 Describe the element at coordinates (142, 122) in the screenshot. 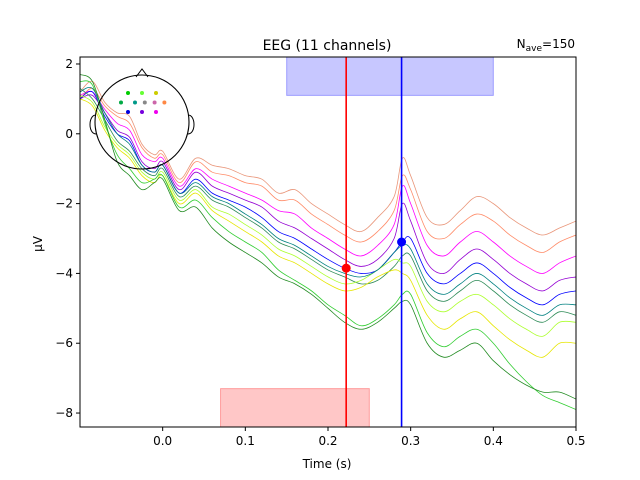

I see `head-outline` at that location.